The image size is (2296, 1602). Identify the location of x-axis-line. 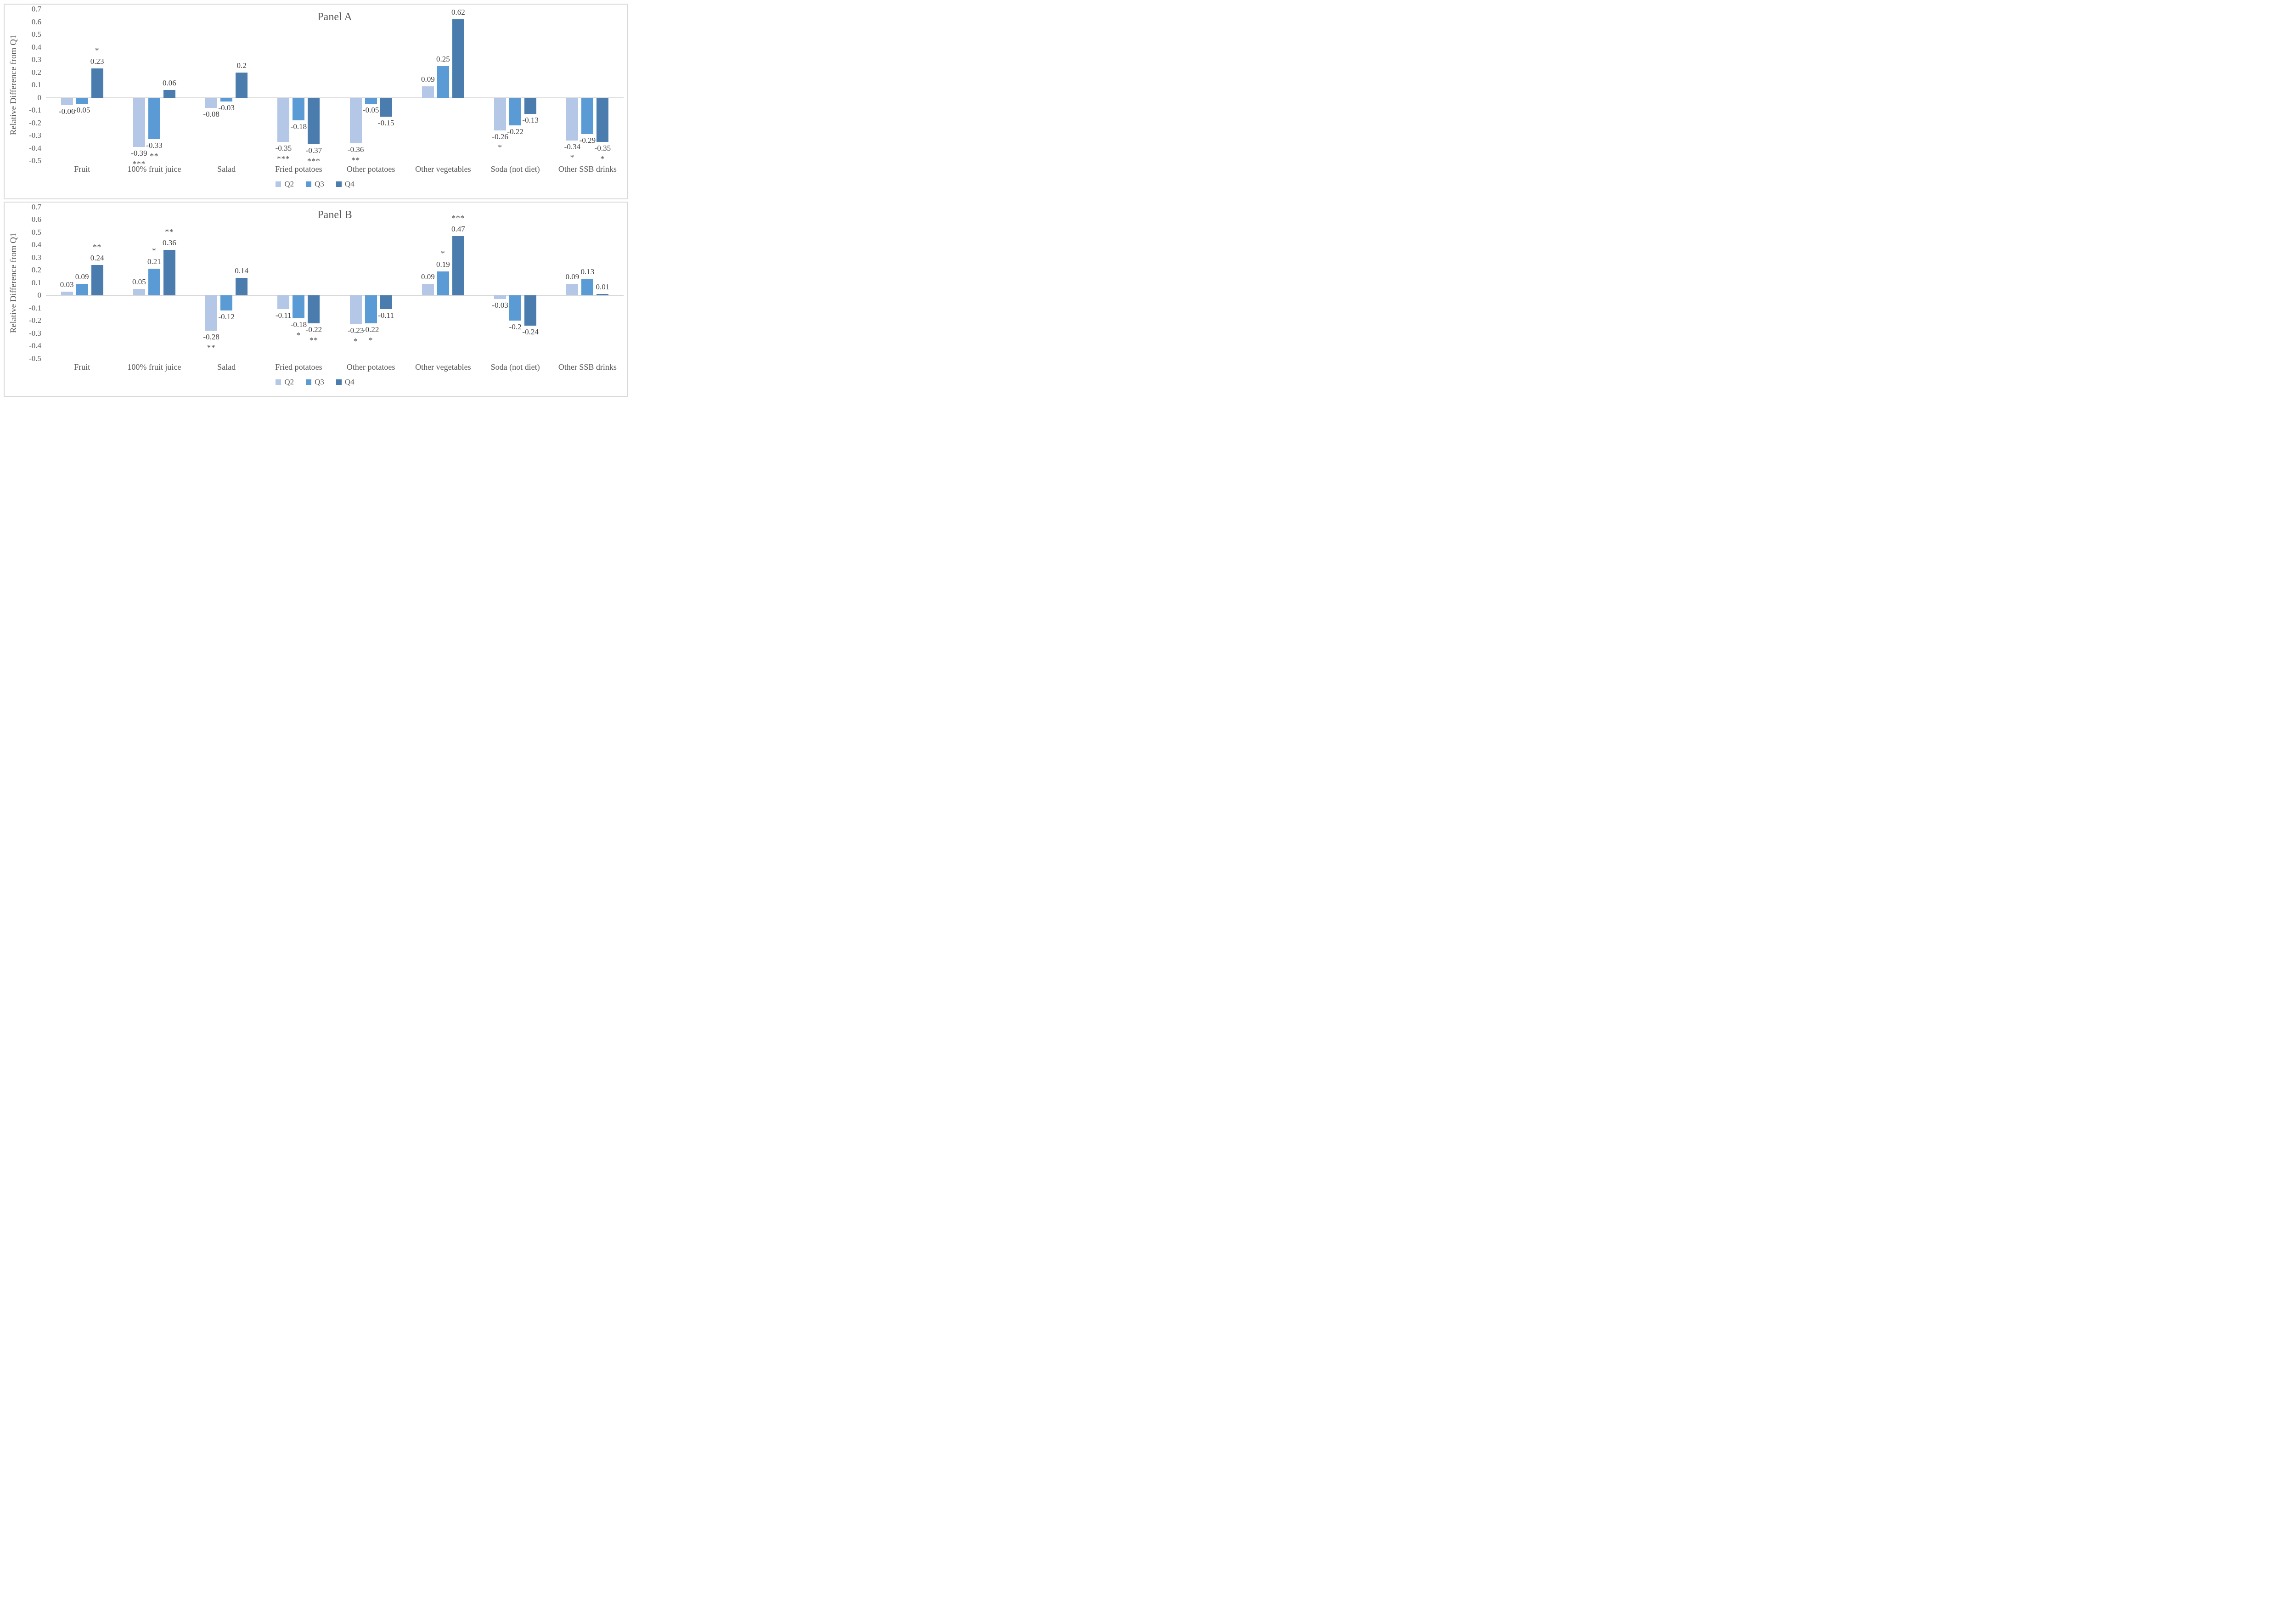
(335, 98).